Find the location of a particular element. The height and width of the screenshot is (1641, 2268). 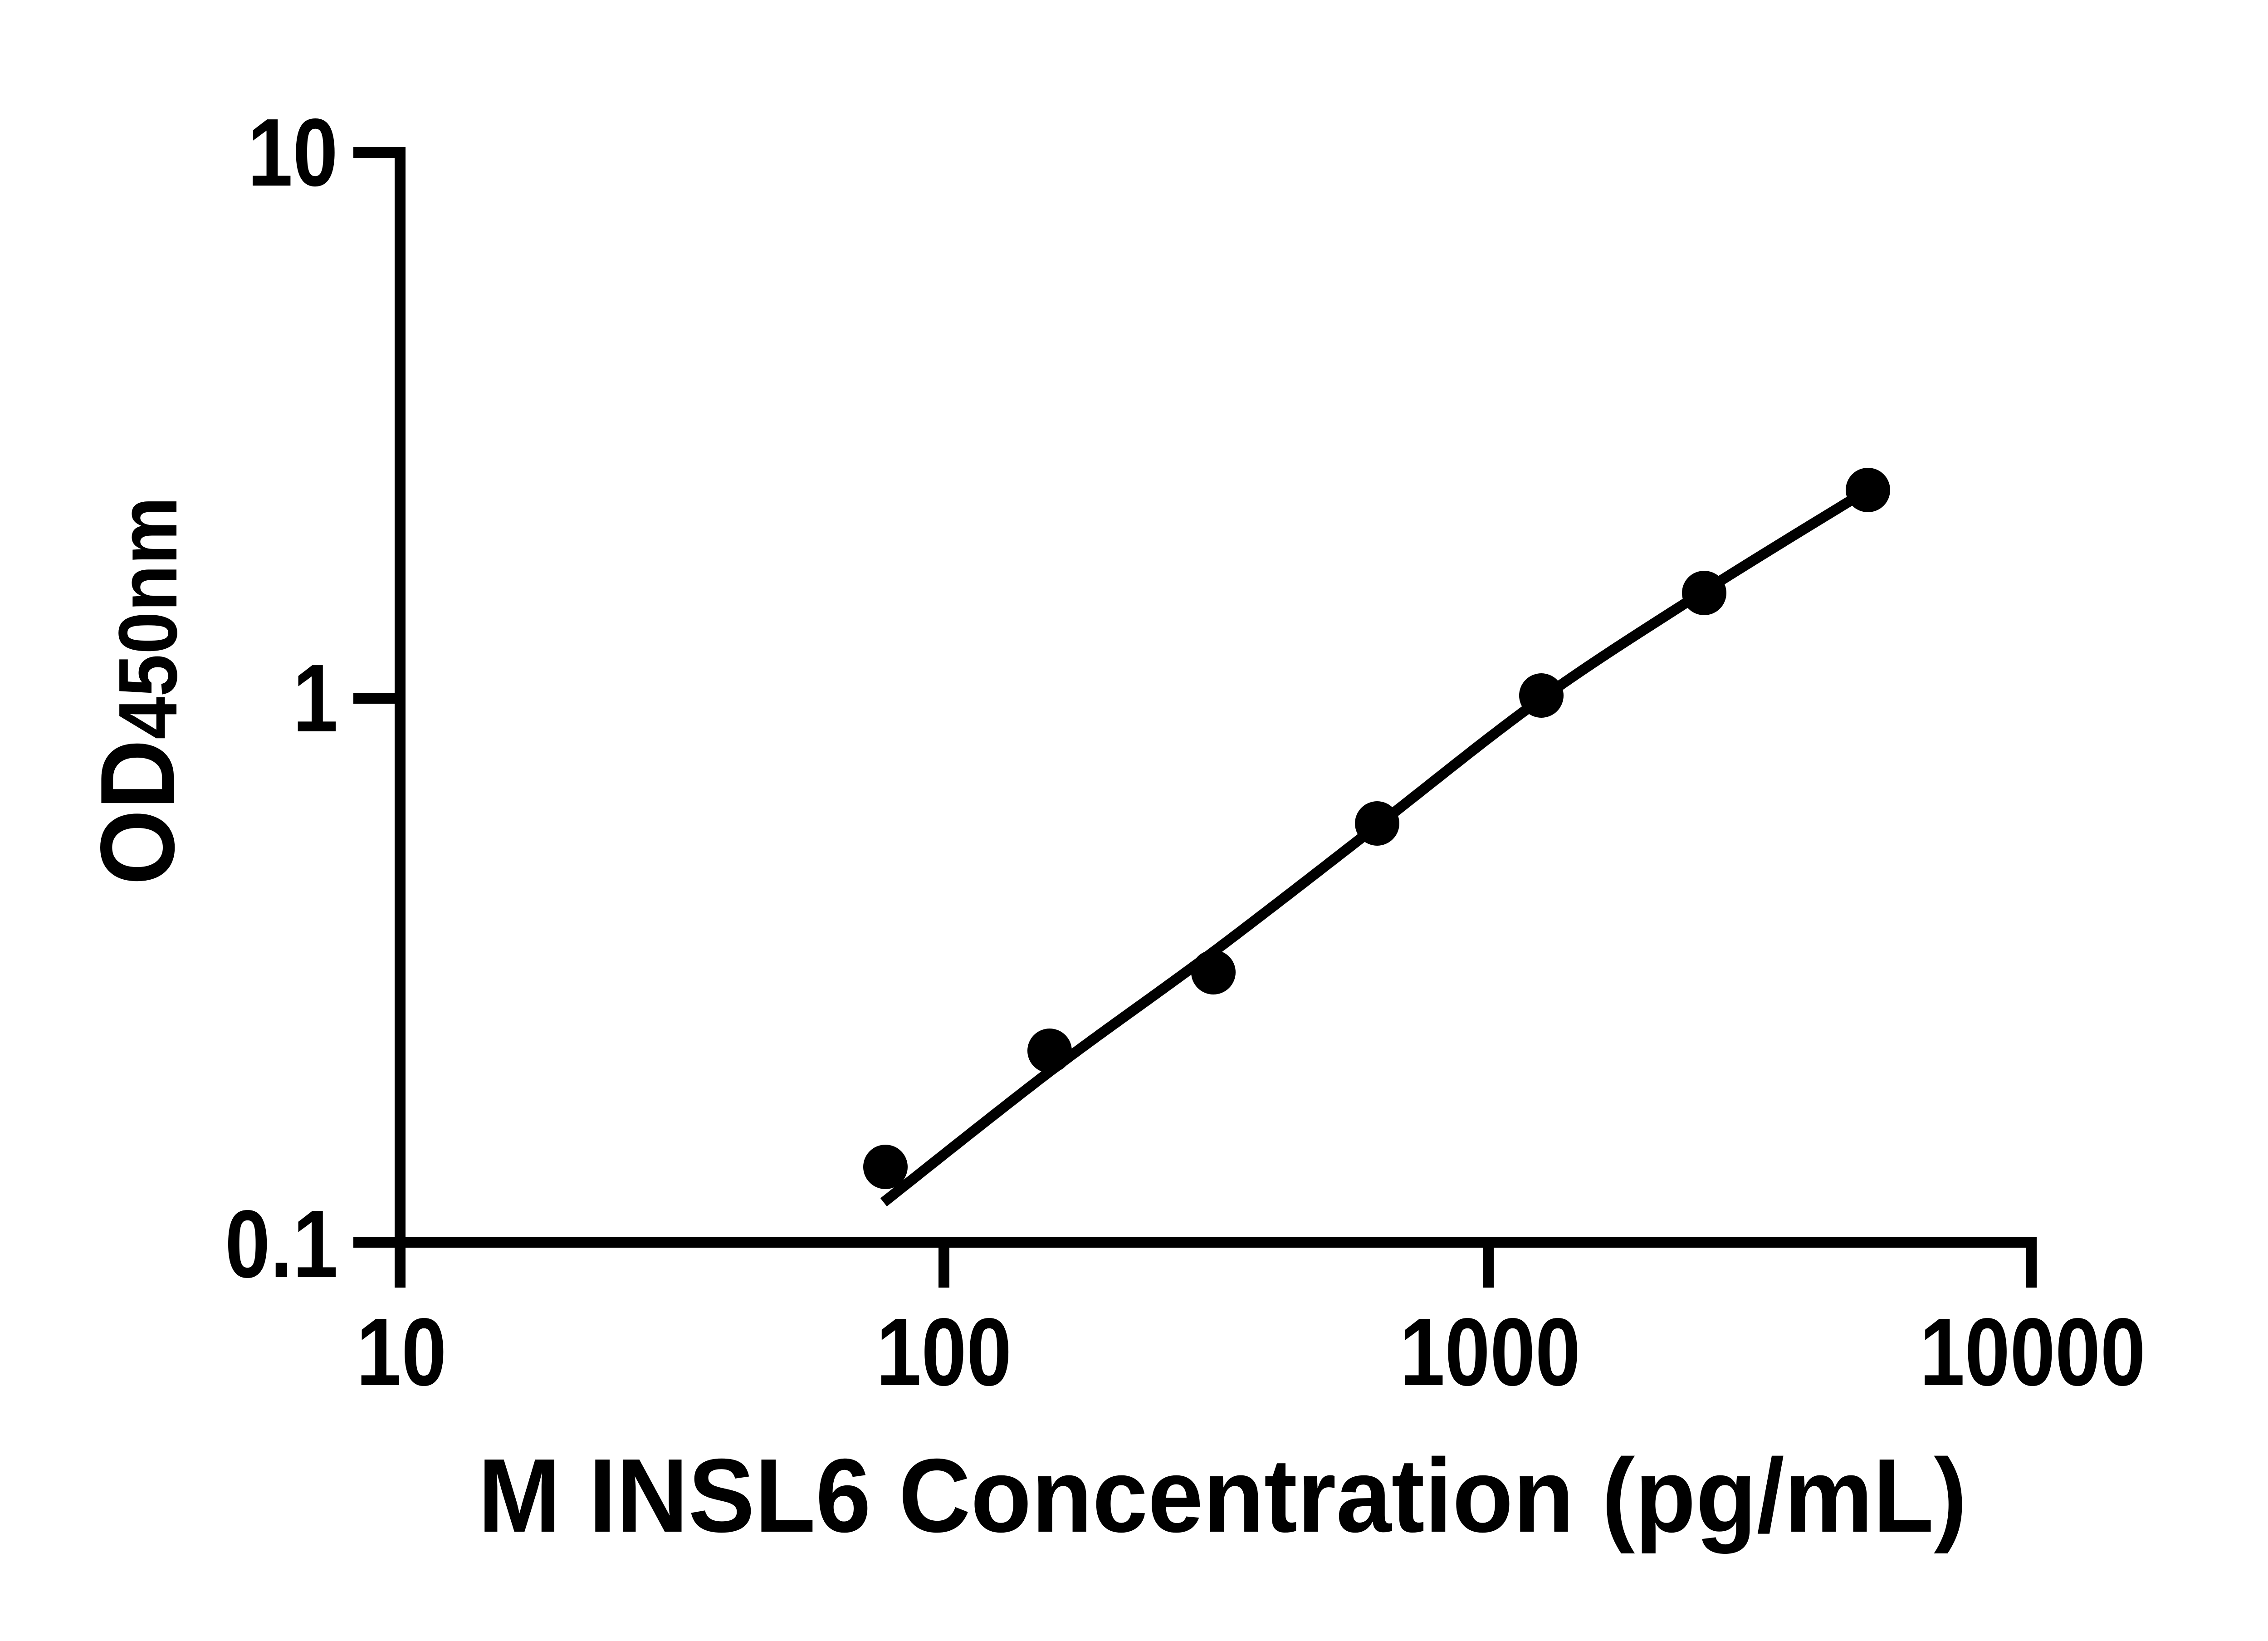

svg-text: 100 is located at coordinates (944, 1352).